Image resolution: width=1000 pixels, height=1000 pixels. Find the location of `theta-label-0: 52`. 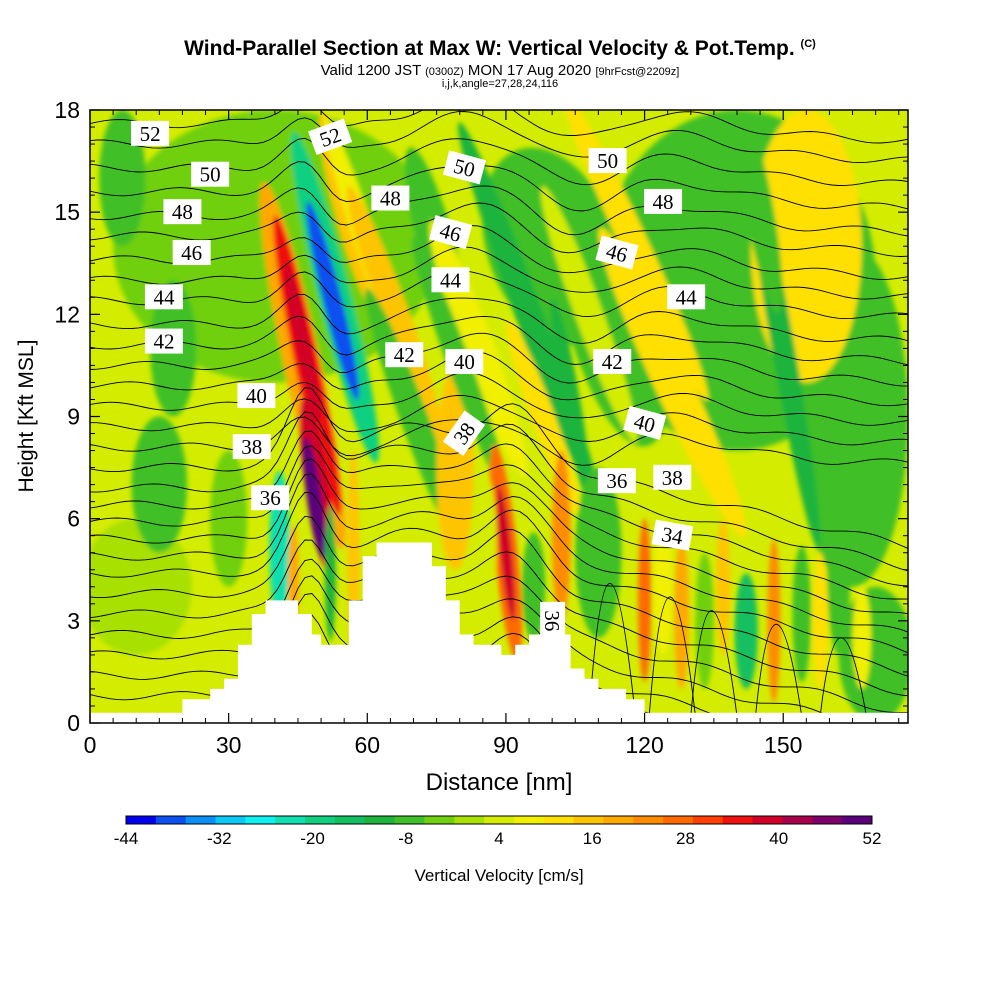

theta-label-0: 52 is located at coordinates (150, 133).